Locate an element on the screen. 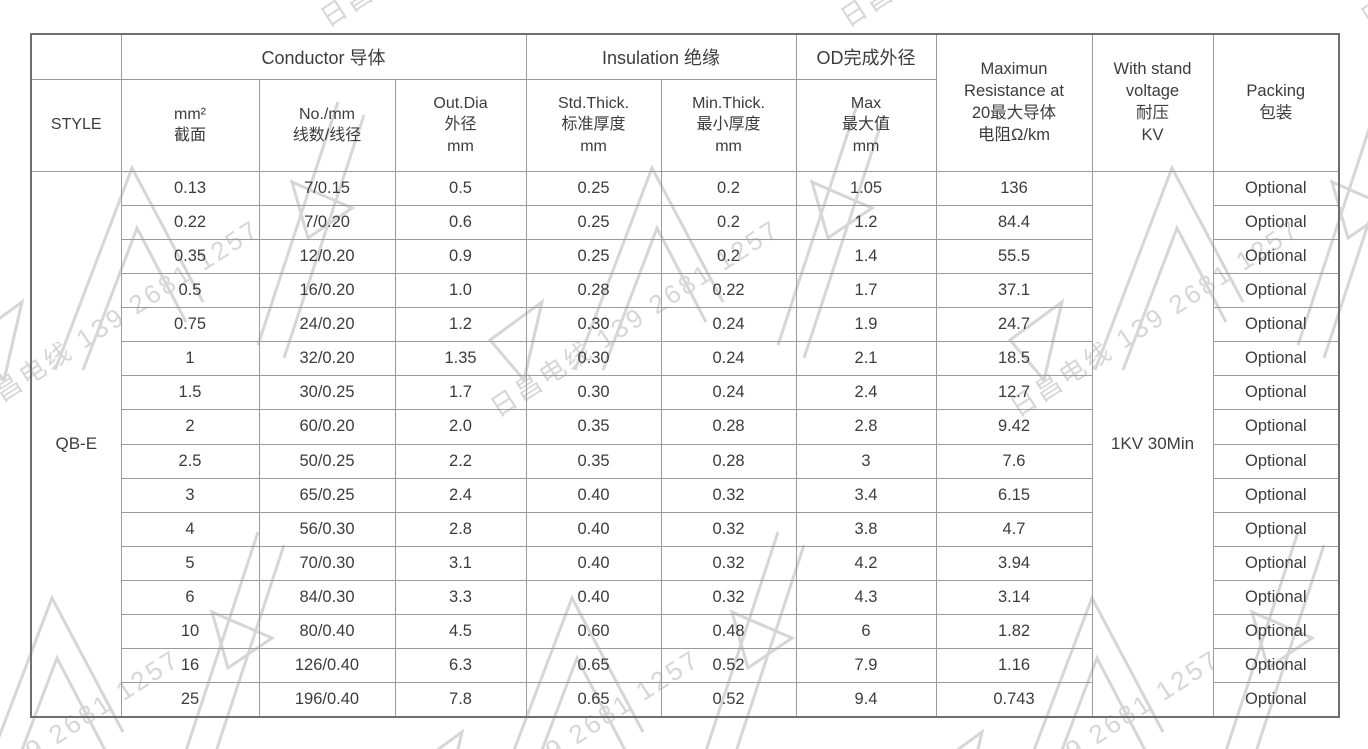 The width and height of the screenshot is (1368, 749). cell-std-thick: 0.28 is located at coordinates (593, 290).